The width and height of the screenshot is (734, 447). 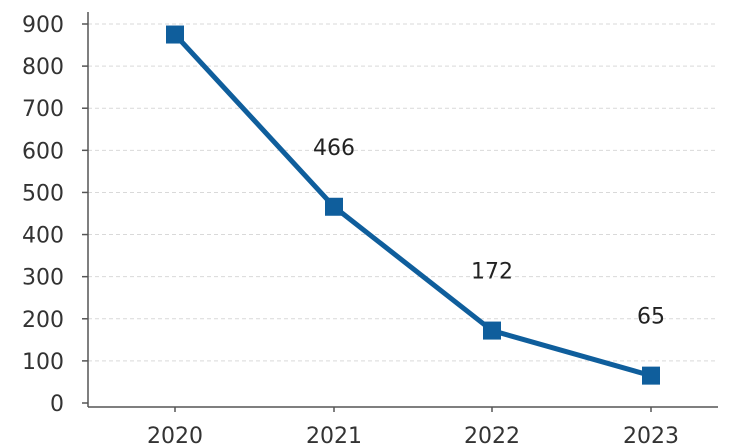 I want to click on x-axis-ticks: 2020 2021 2022 2023, so click(x=413, y=427).